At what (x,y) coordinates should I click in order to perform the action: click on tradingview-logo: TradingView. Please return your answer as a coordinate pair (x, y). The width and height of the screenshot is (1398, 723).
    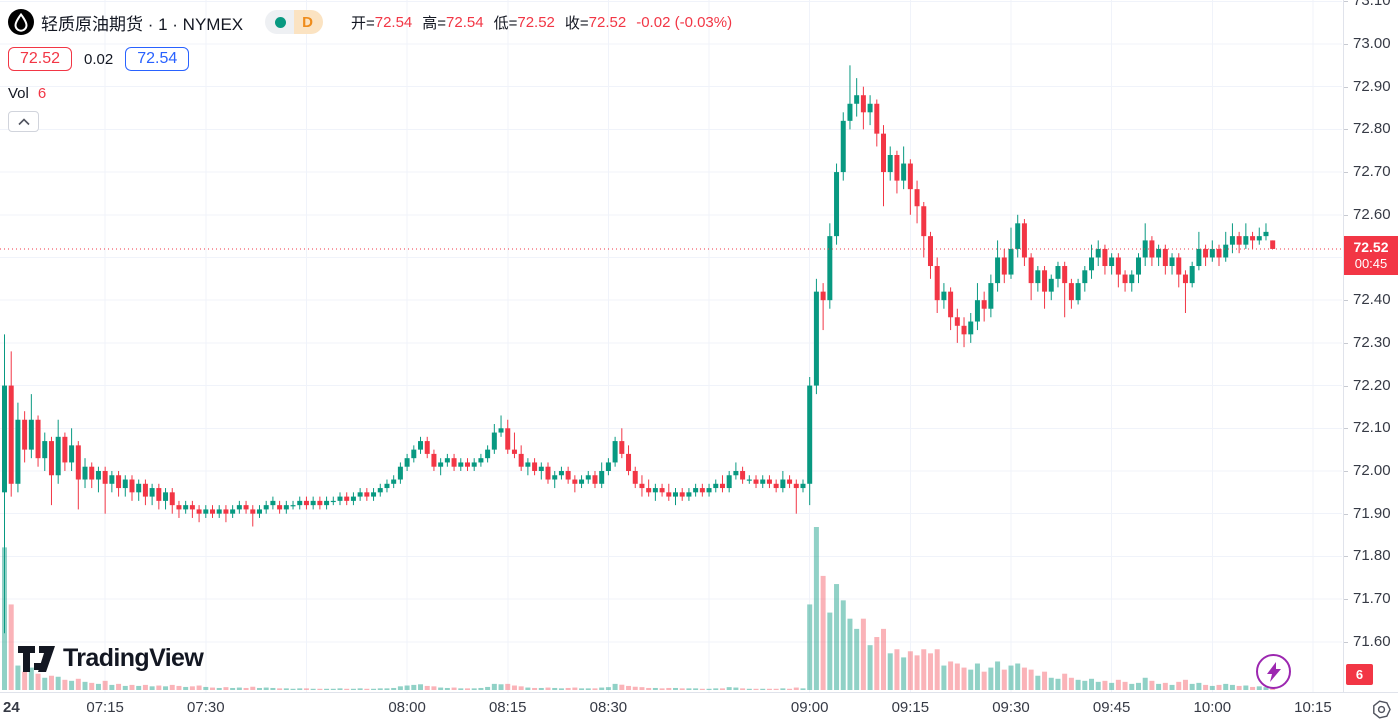
    Looking at the image, I should click on (111, 658).